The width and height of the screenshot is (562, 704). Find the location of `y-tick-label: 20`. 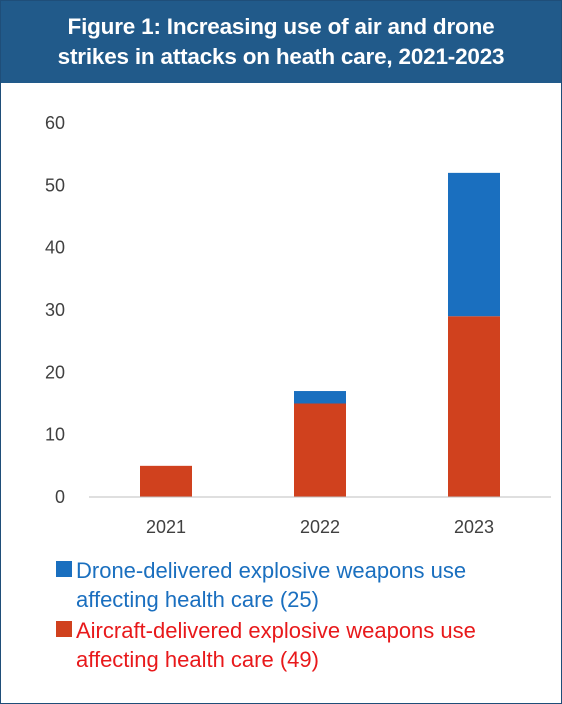

y-tick-label: 20 is located at coordinates (55, 372).